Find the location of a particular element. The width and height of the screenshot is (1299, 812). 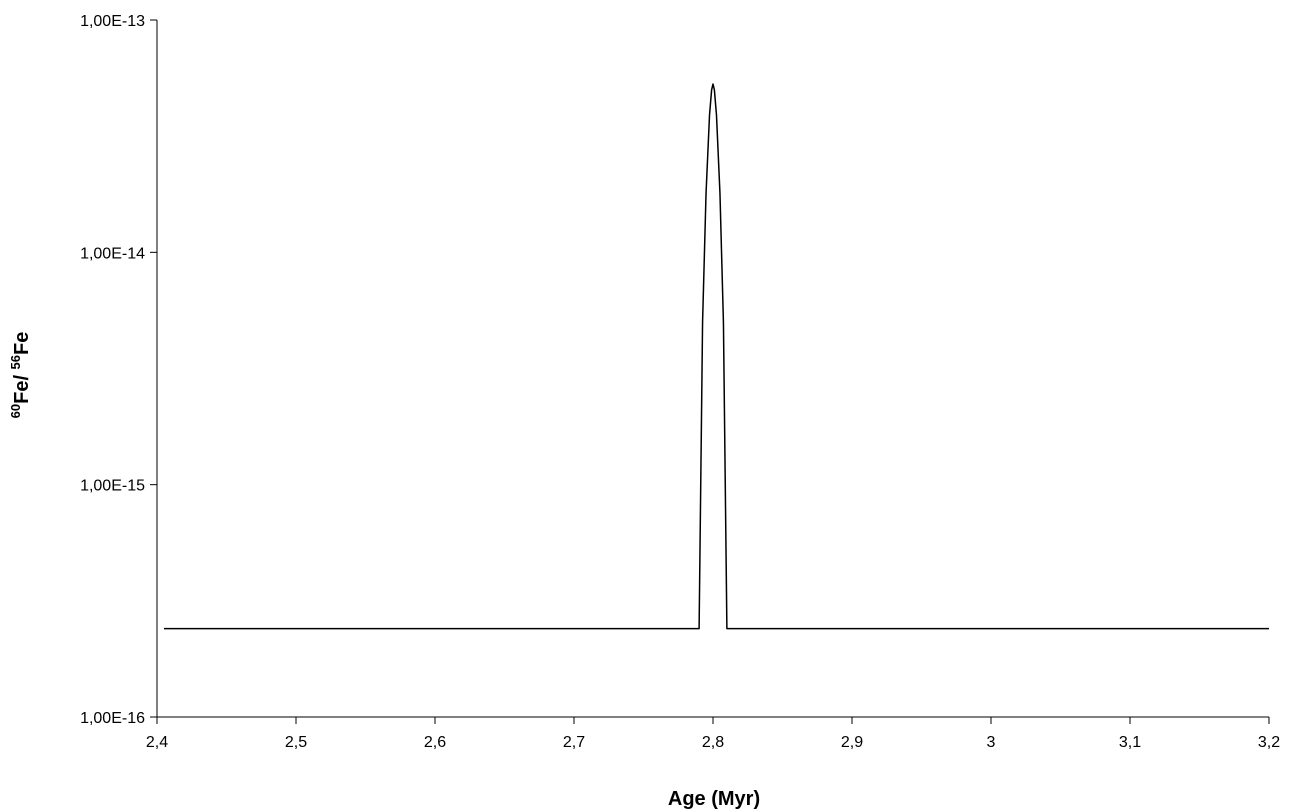

x-tick-label: 3,2 is located at coordinates (1269, 742).